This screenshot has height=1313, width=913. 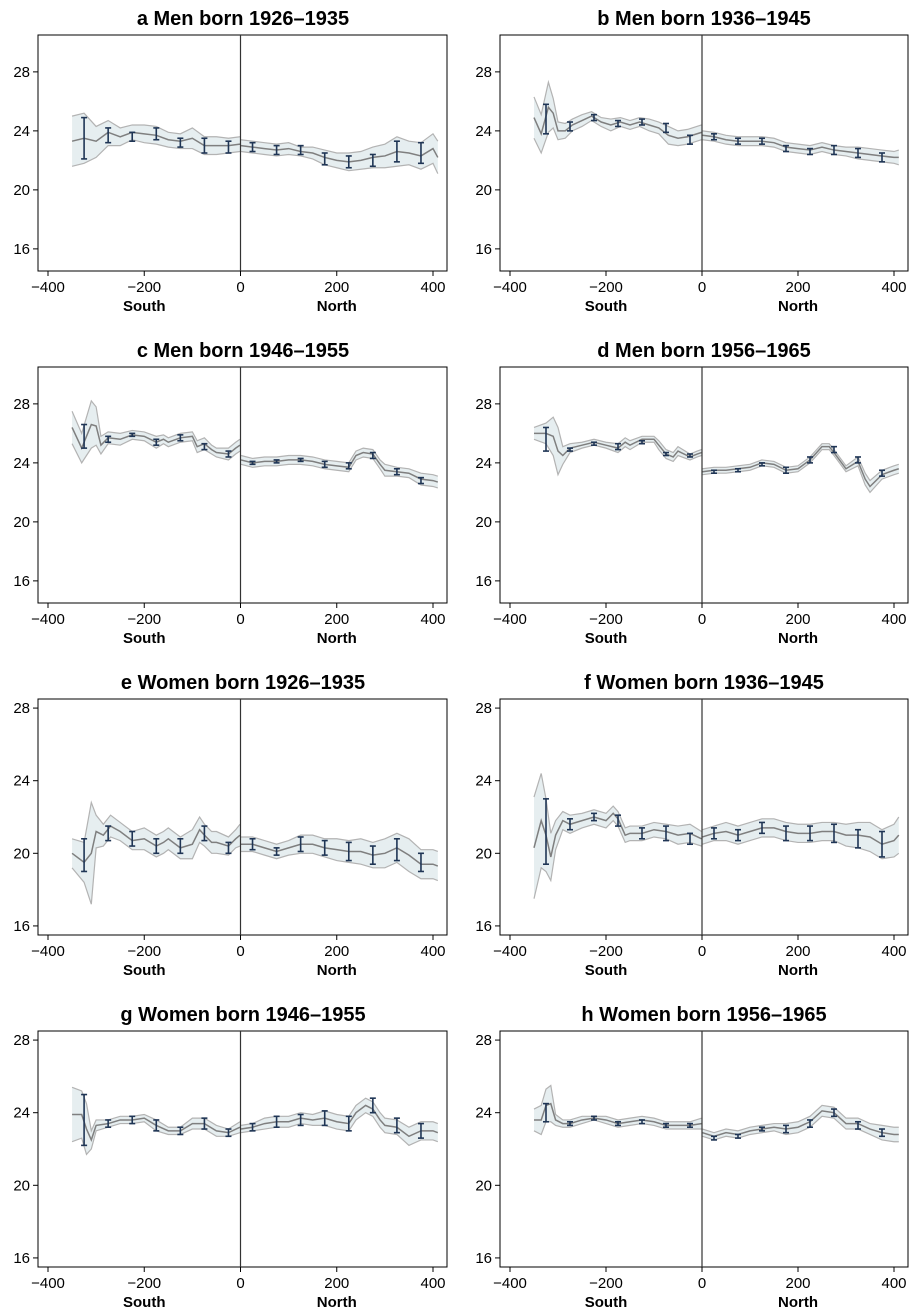 What do you see at coordinates (703, 19) in the screenshot?
I see `panel-title: b Men born 1936–1945` at bounding box center [703, 19].